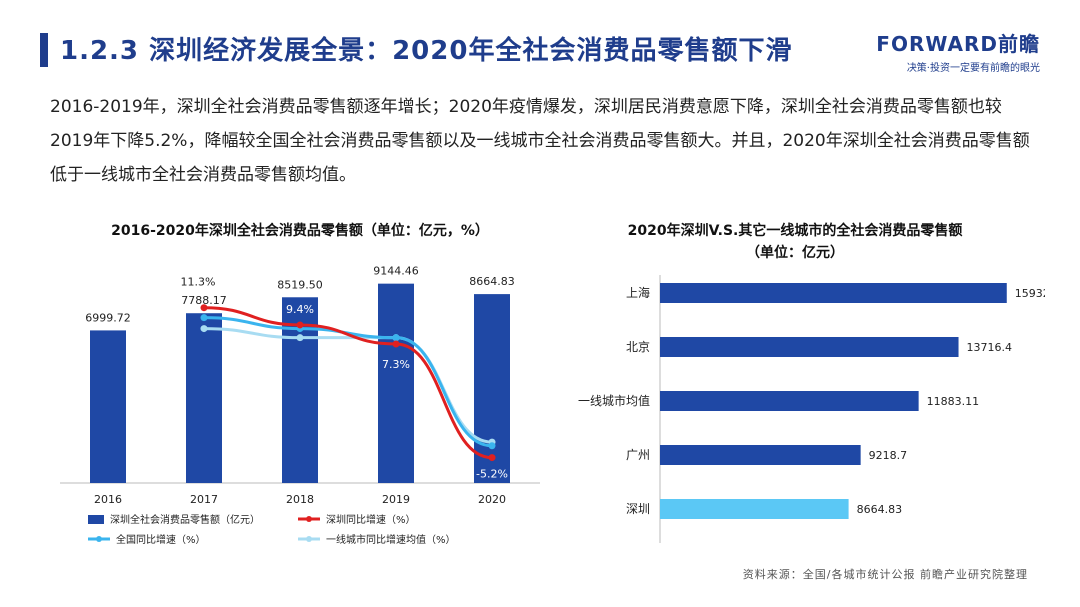 Image resolution: width=1080 pixels, height=607 pixels. What do you see at coordinates (300, 284) in the screenshot?
I see `bar-value-label: 8519.50` at bounding box center [300, 284].